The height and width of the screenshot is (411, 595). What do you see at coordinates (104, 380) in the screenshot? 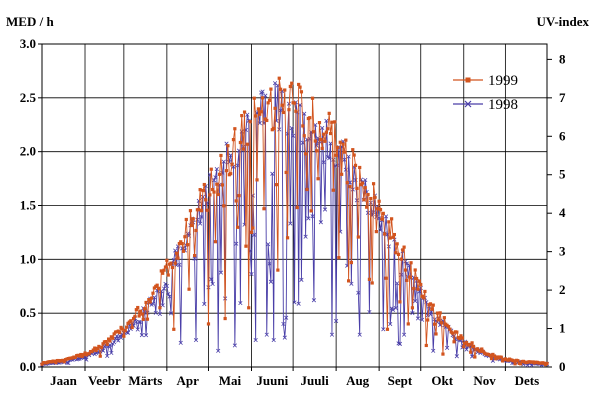
I see `month-label: Veebr` at bounding box center [104, 380].